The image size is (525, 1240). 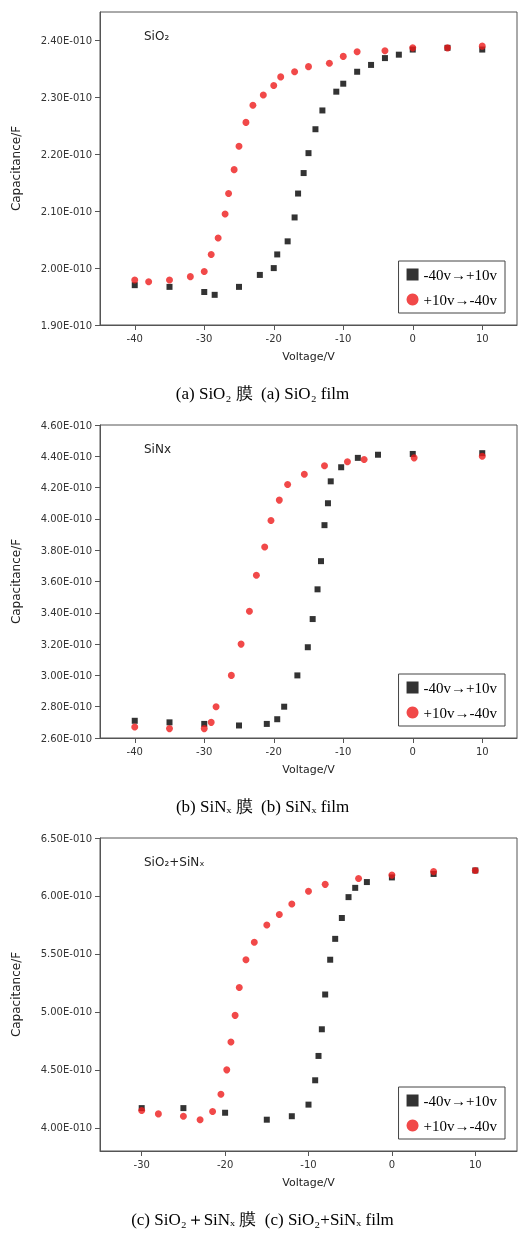 What do you see at coordinates (66, 954) in the screenshot?
I see `y-tick-label: 5.50E-010` at bounding box center [66, 954].